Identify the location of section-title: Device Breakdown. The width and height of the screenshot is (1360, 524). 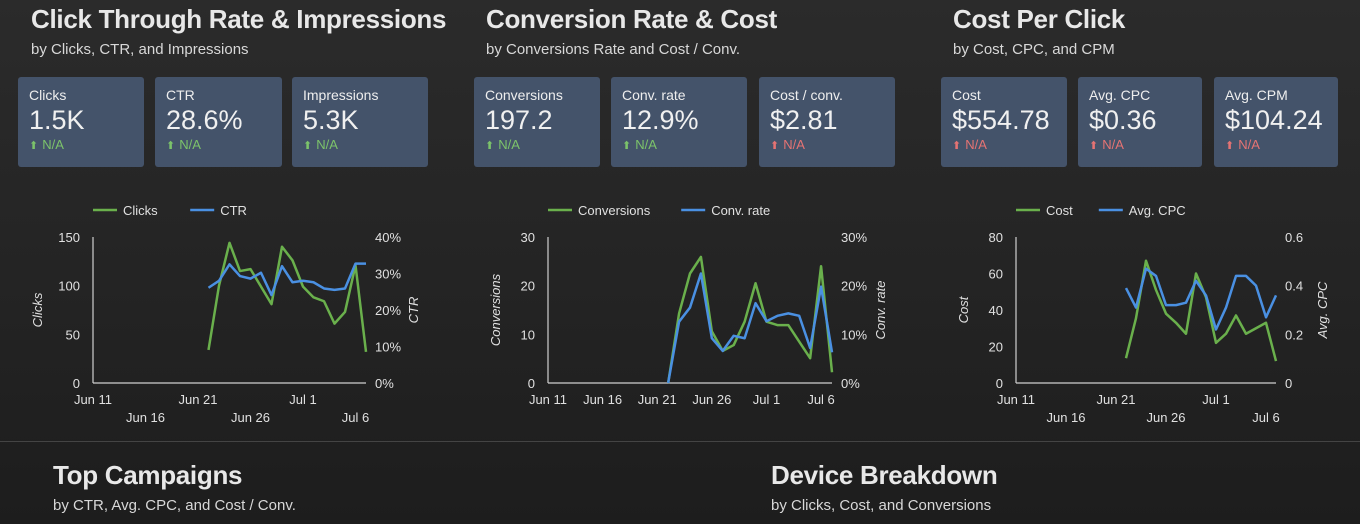
(884, 475).